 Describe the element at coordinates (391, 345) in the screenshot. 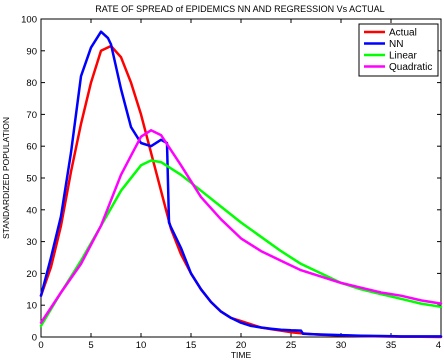

I see `x-tick-label: 35` at that location.